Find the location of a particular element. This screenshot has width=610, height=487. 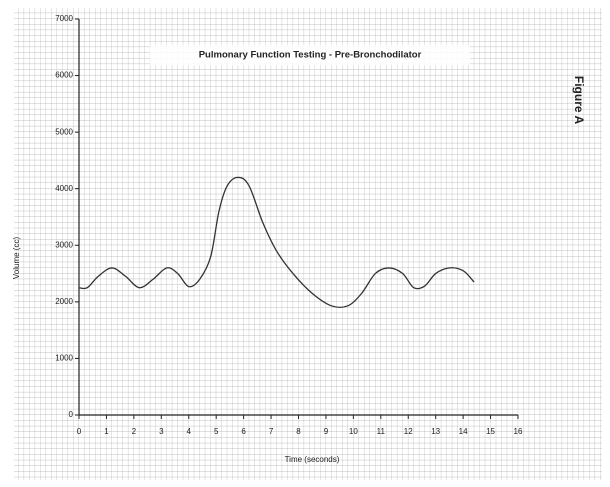

x-tick-label: 13 is located at coordinates (435, 431).